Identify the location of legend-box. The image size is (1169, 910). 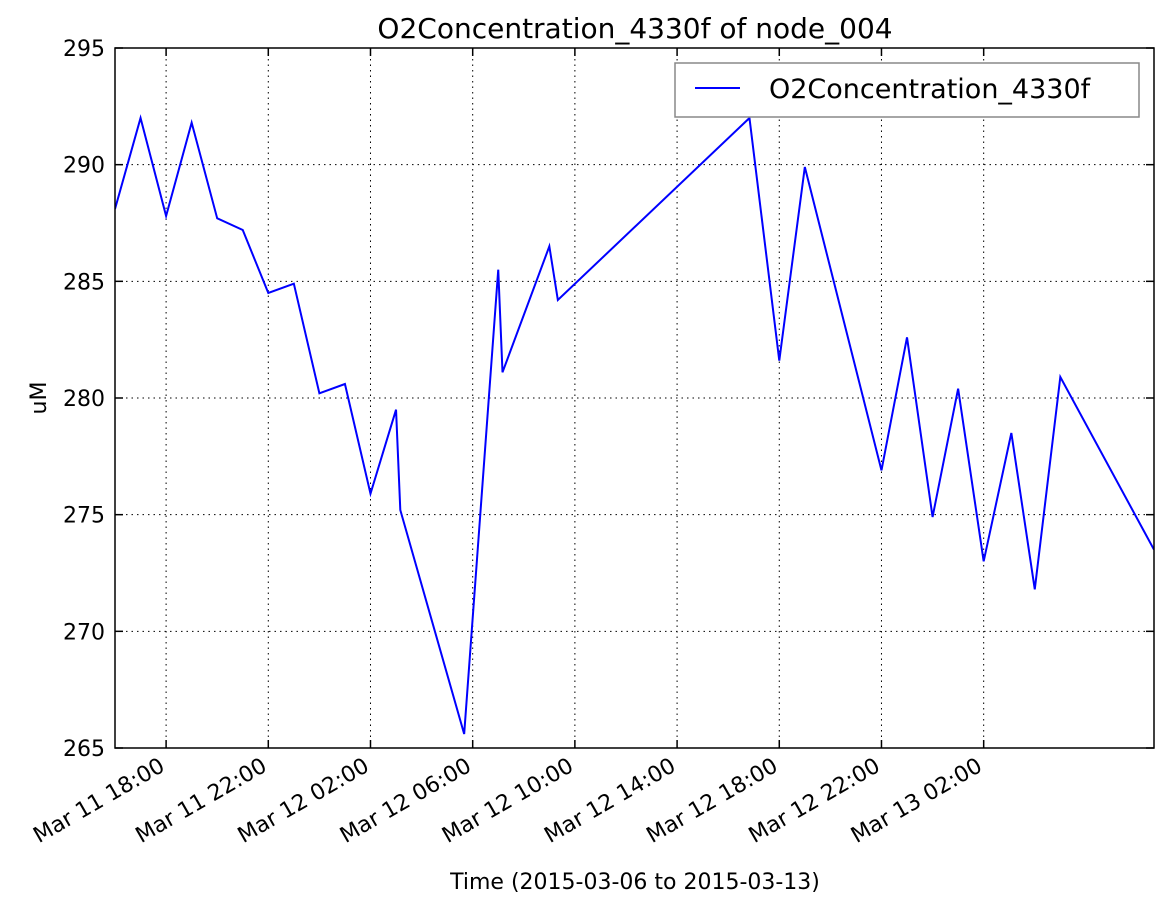
(907, 90).